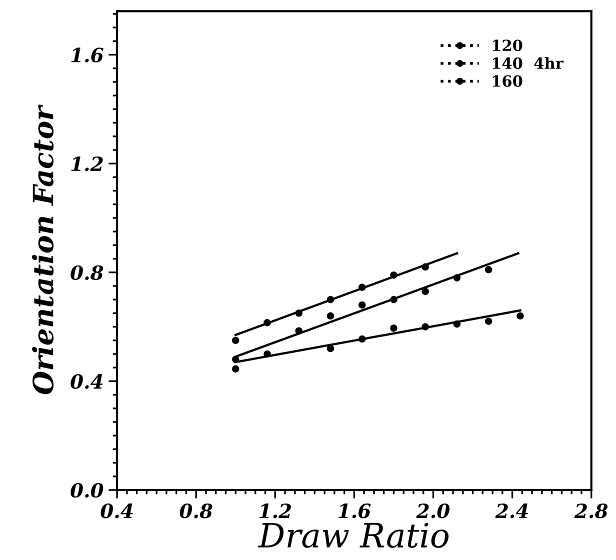 The height and width of the screenshot is (560, 616). What do you see at coordinates (86, 381) in the screenshot?
I see `y-tick-label: 0.4` at bounding box center [86, 381].